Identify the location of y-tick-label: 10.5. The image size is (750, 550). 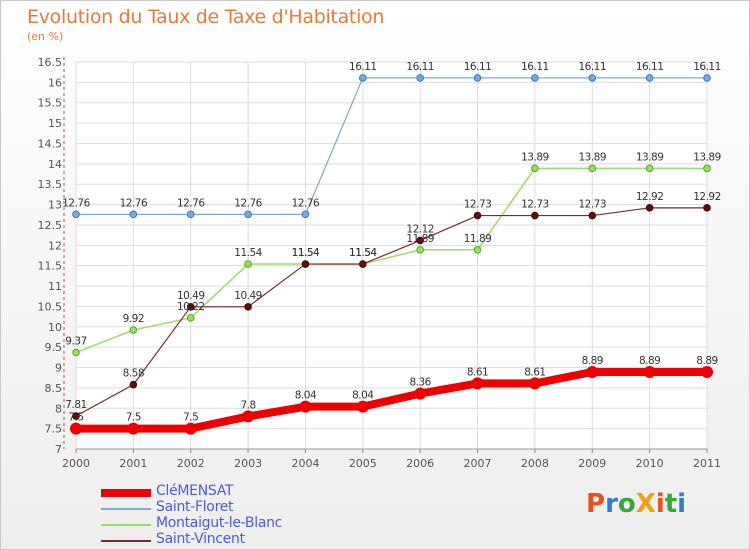
(50, 306).